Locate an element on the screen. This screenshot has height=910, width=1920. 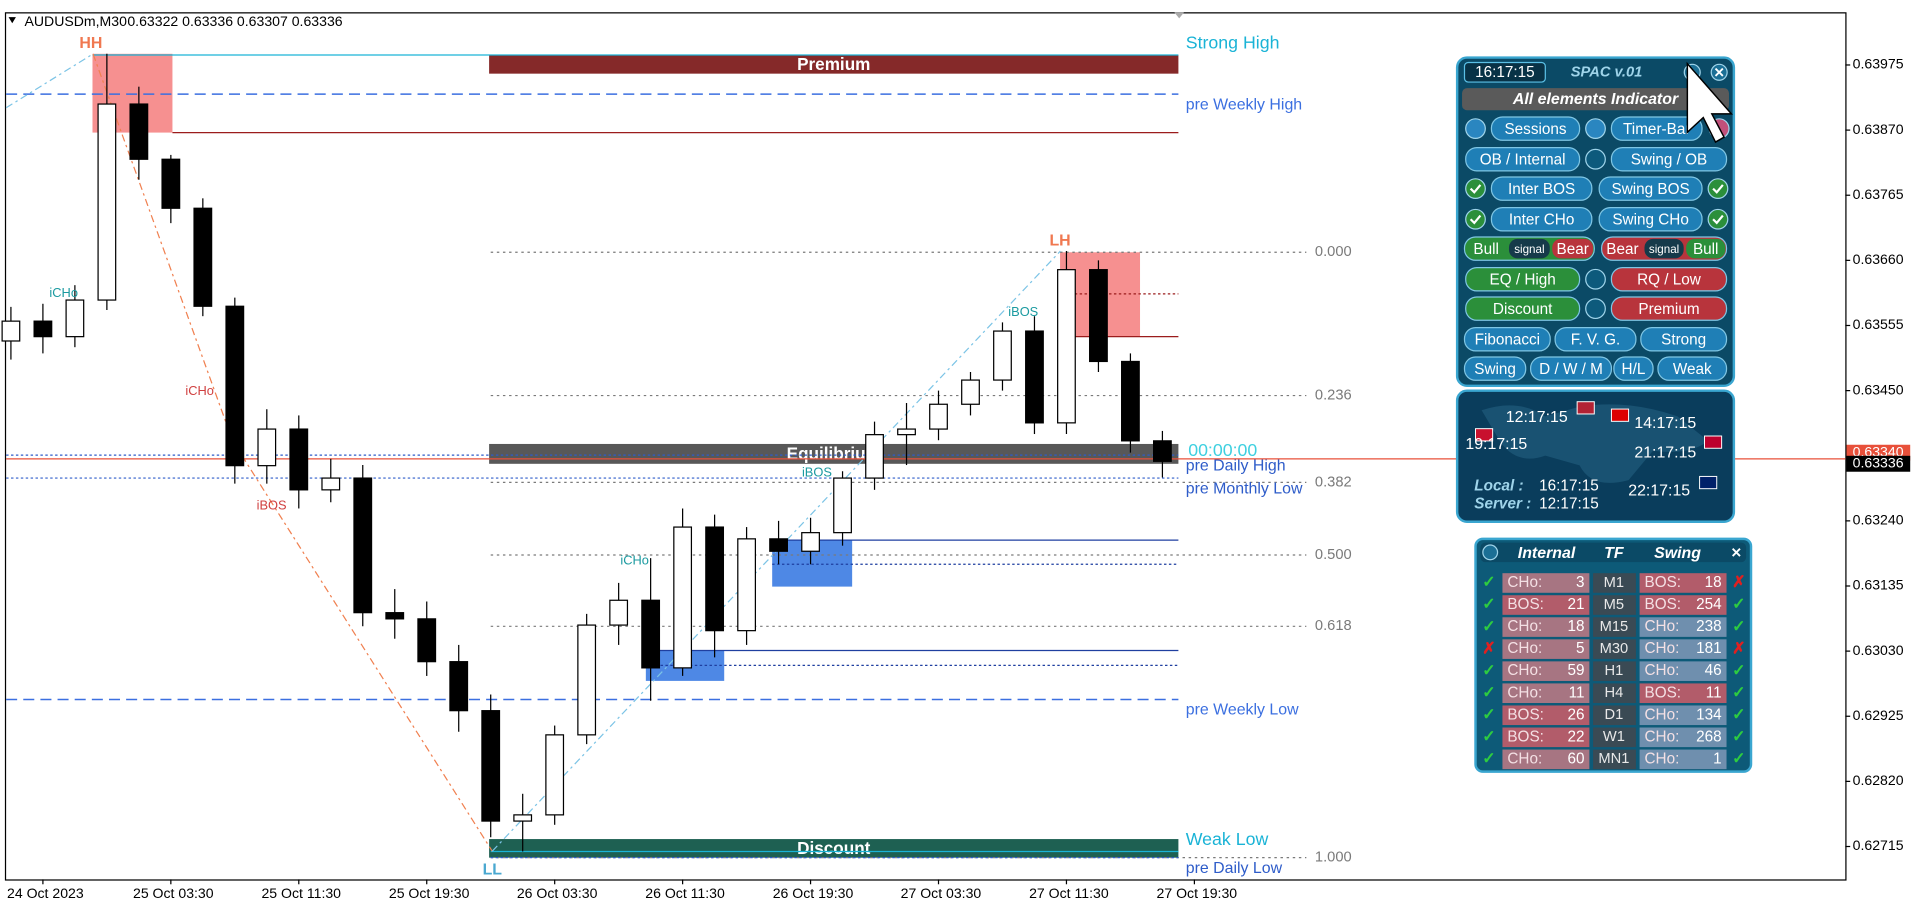
signal-text: signal is located at coordinates (1664, 249).